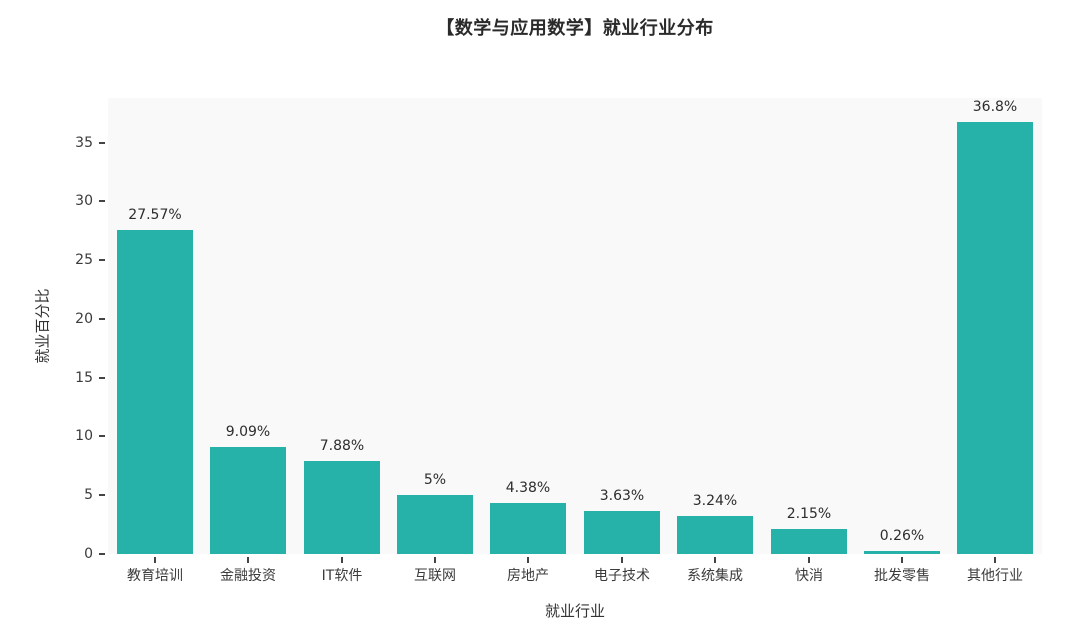  Describe the element at coordinates (435, 480) in the screenshot. I see `bar-value-label: 5%` at that location.